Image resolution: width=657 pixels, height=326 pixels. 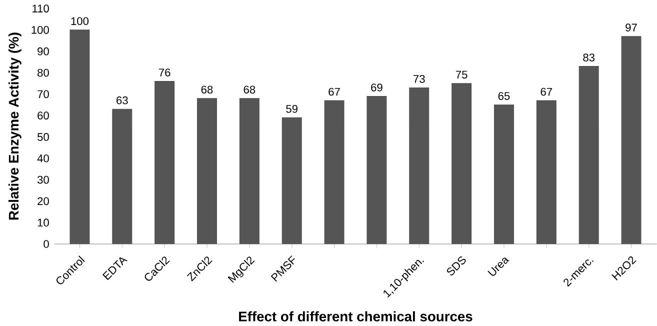 I want to click on y-tick-label: 90, so click(x=43, y=51).